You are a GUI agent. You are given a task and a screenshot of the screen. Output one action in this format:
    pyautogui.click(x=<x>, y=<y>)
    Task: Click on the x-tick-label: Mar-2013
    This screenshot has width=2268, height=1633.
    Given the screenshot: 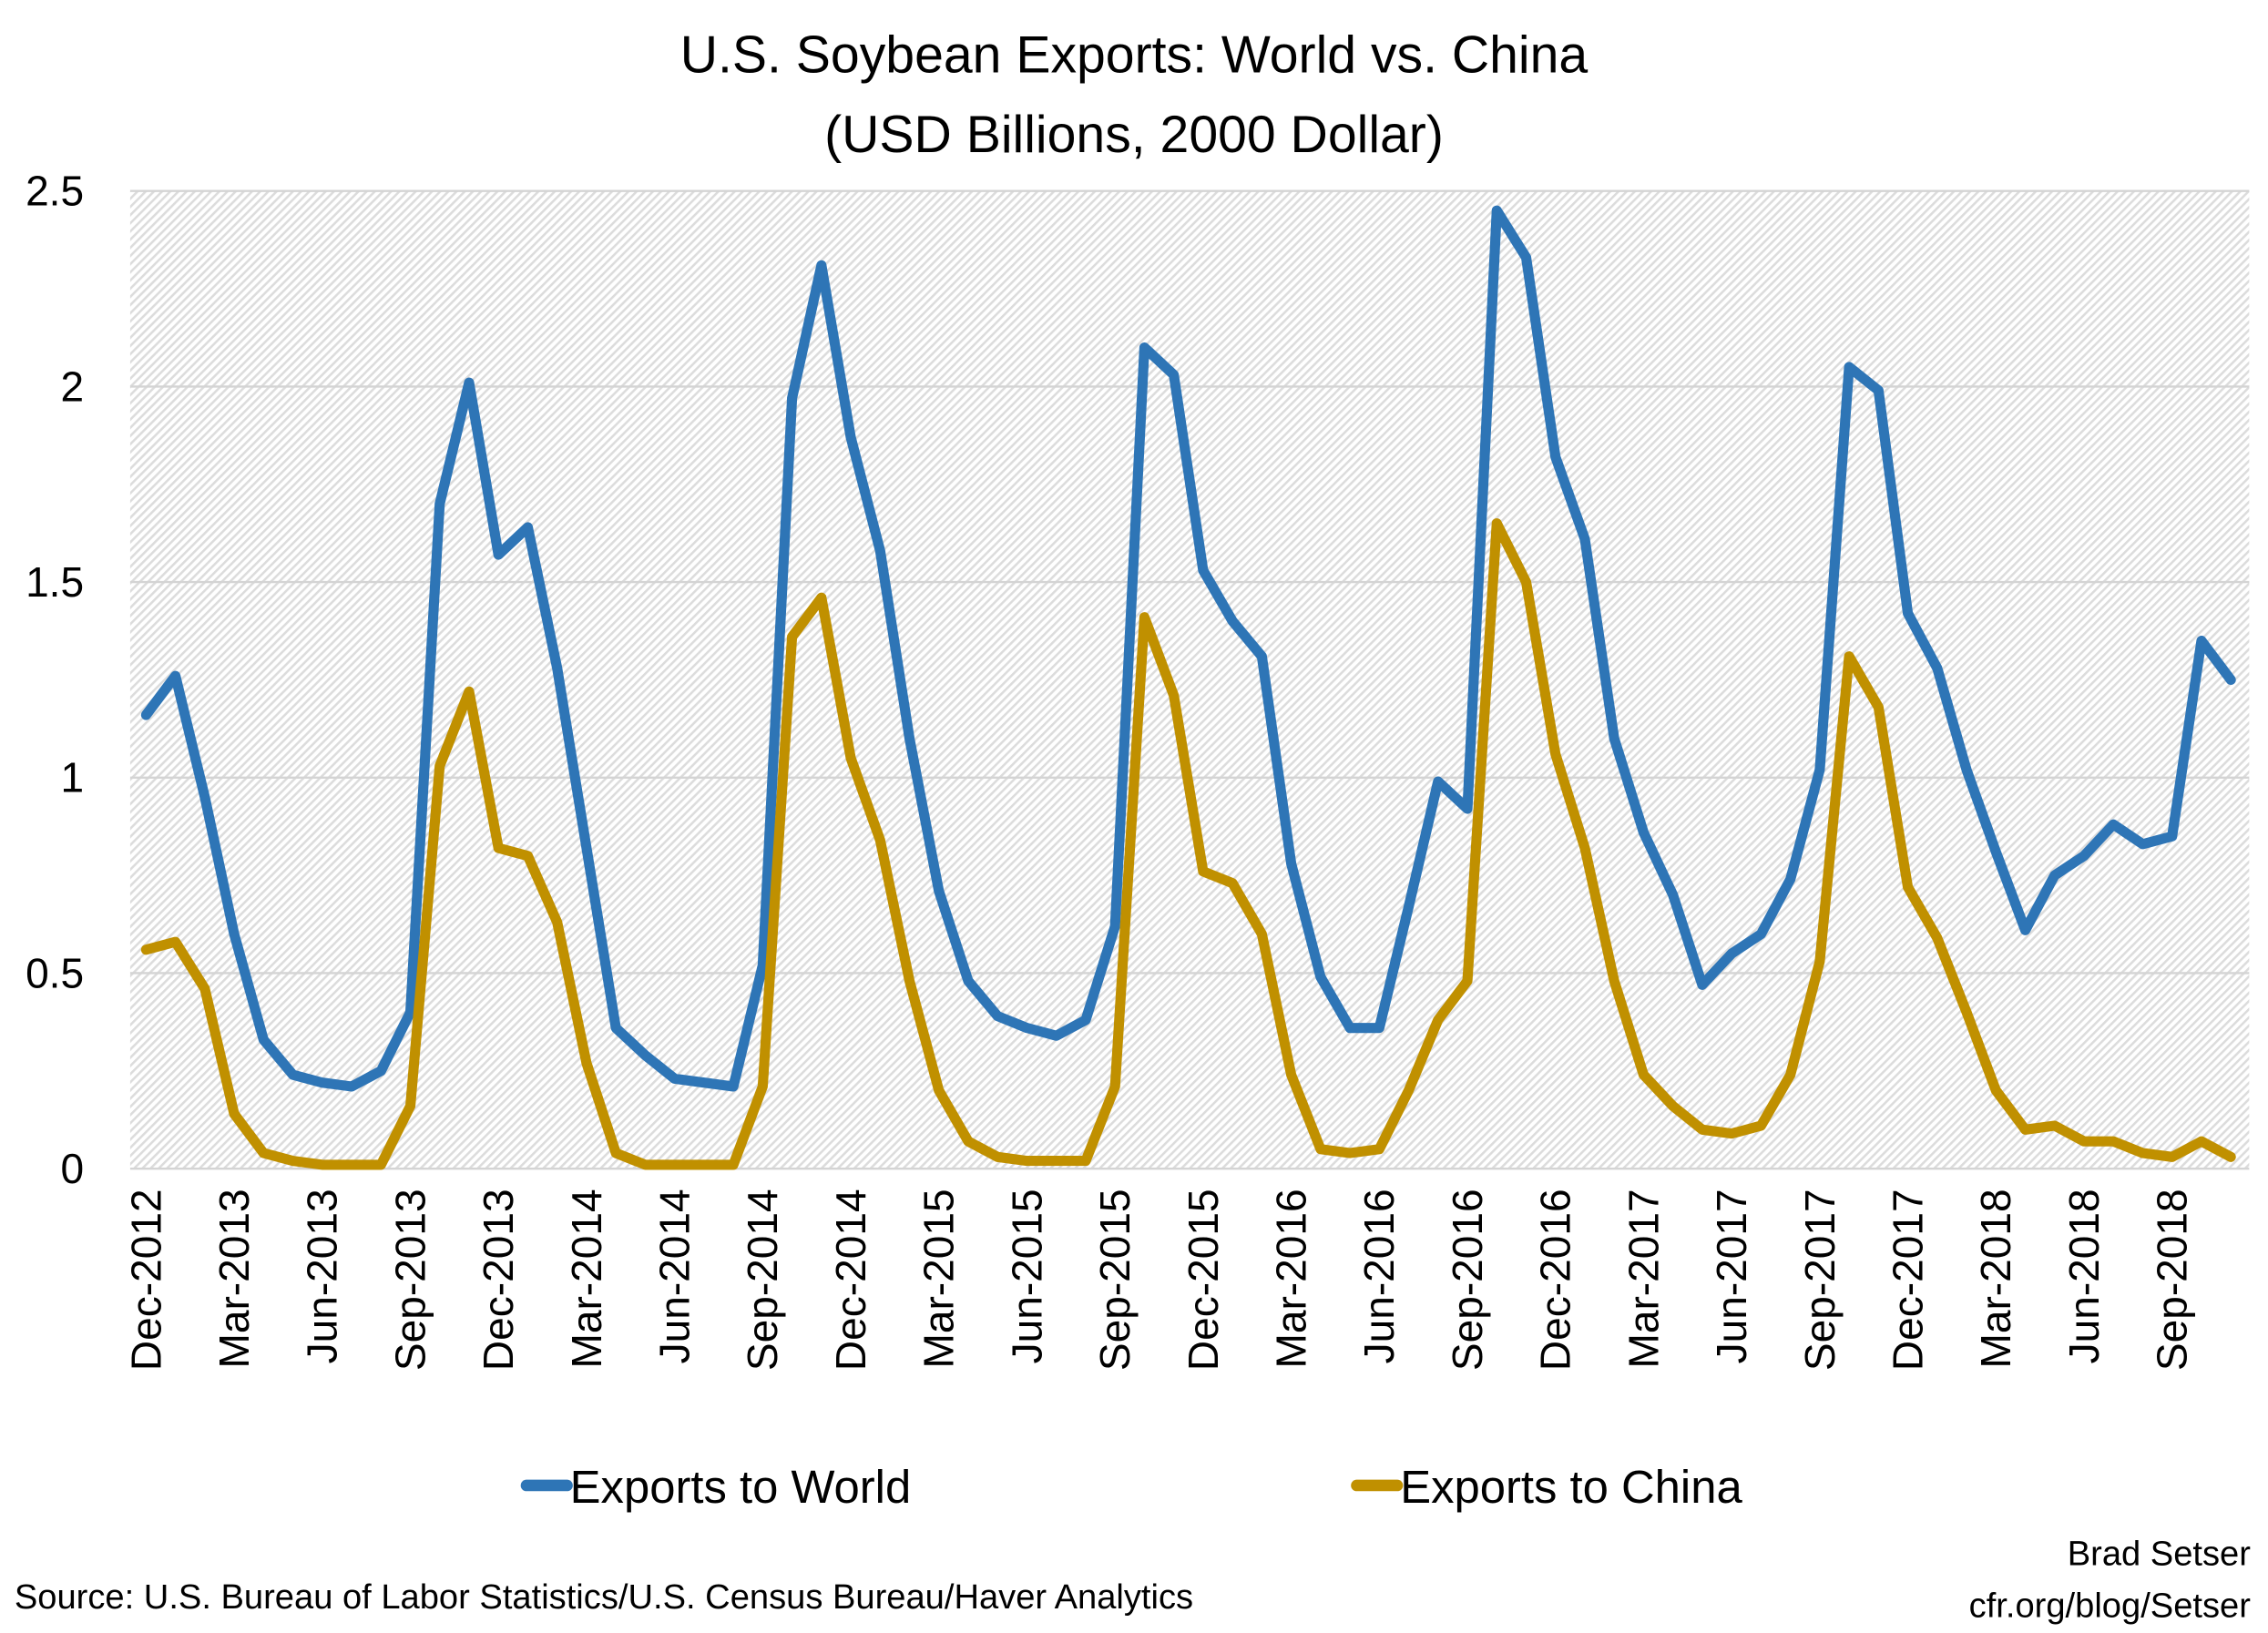 What is the action you would take?
    pyautogui.click(x=234, y=1278)
    